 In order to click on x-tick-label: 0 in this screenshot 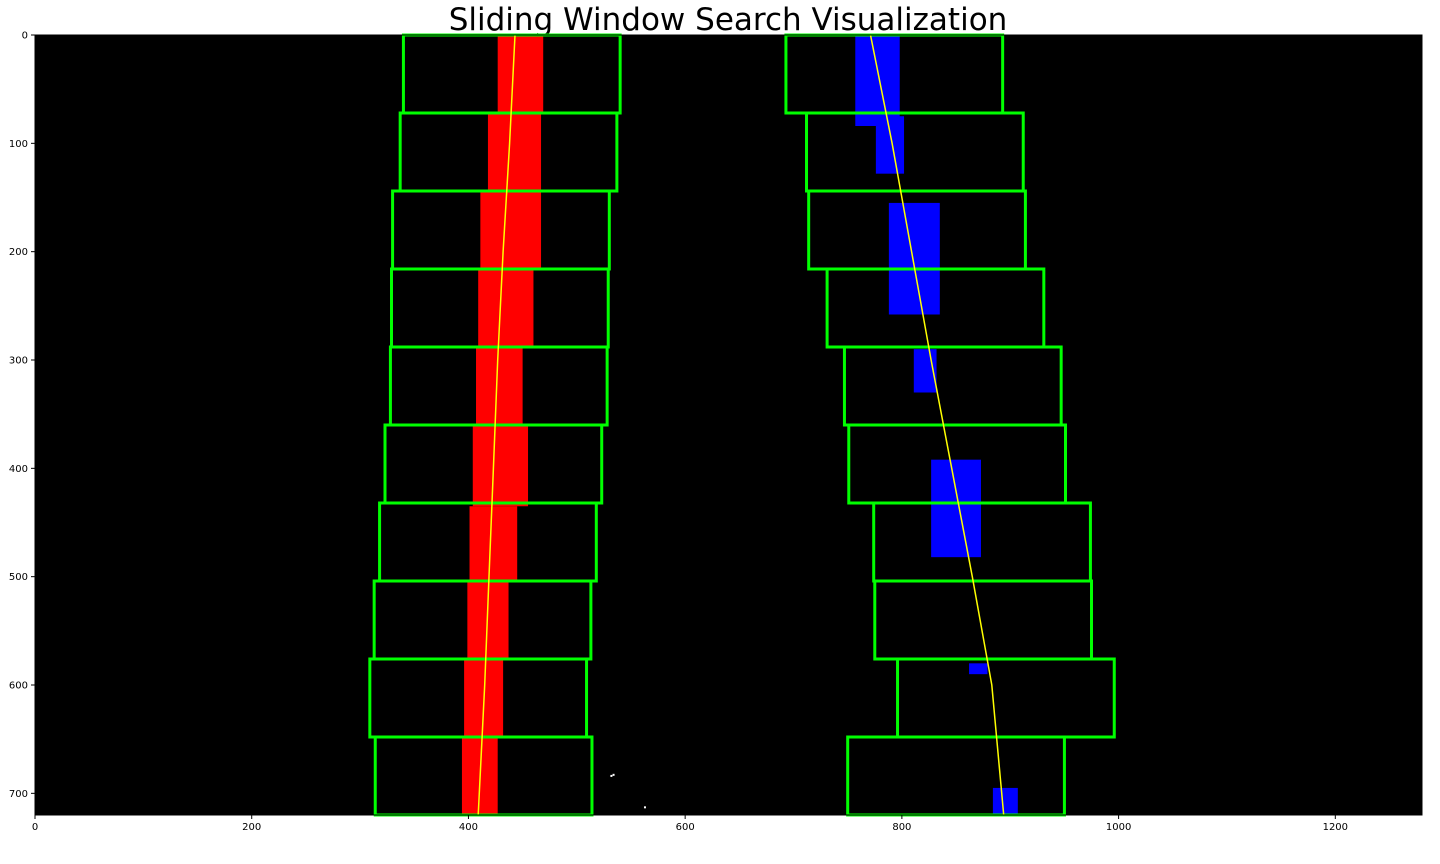, I will do `click(35, 827)`.